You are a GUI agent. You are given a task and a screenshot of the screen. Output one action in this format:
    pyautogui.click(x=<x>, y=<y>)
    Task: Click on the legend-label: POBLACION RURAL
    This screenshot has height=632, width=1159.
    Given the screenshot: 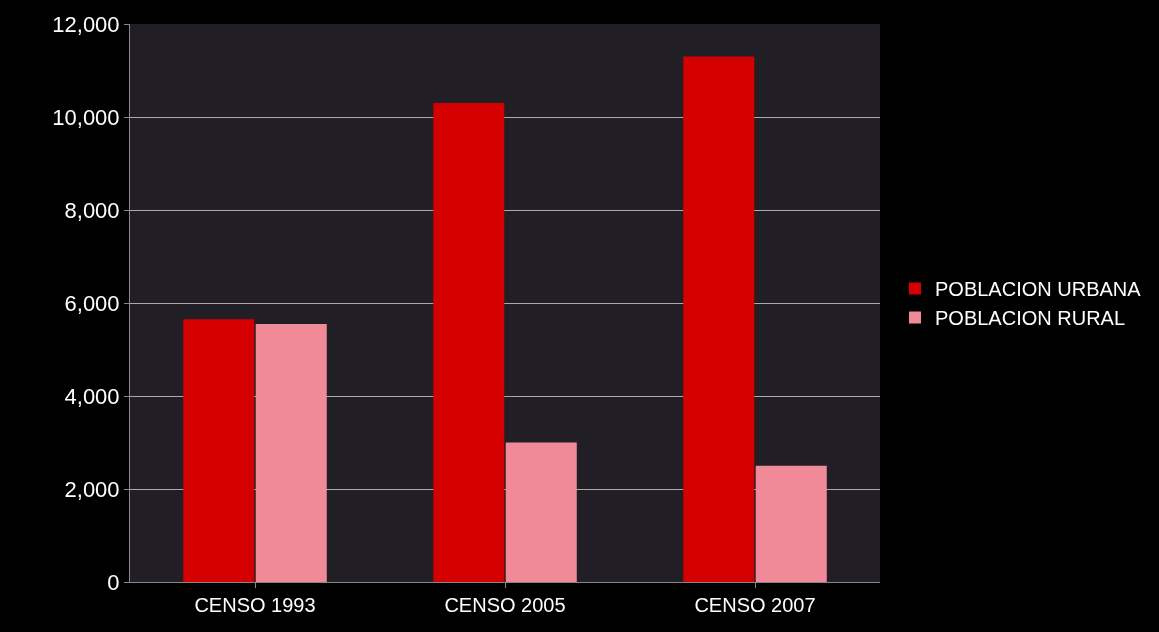 What is the action you would take?
    pyautogui.click(x=1030, y=318)
    